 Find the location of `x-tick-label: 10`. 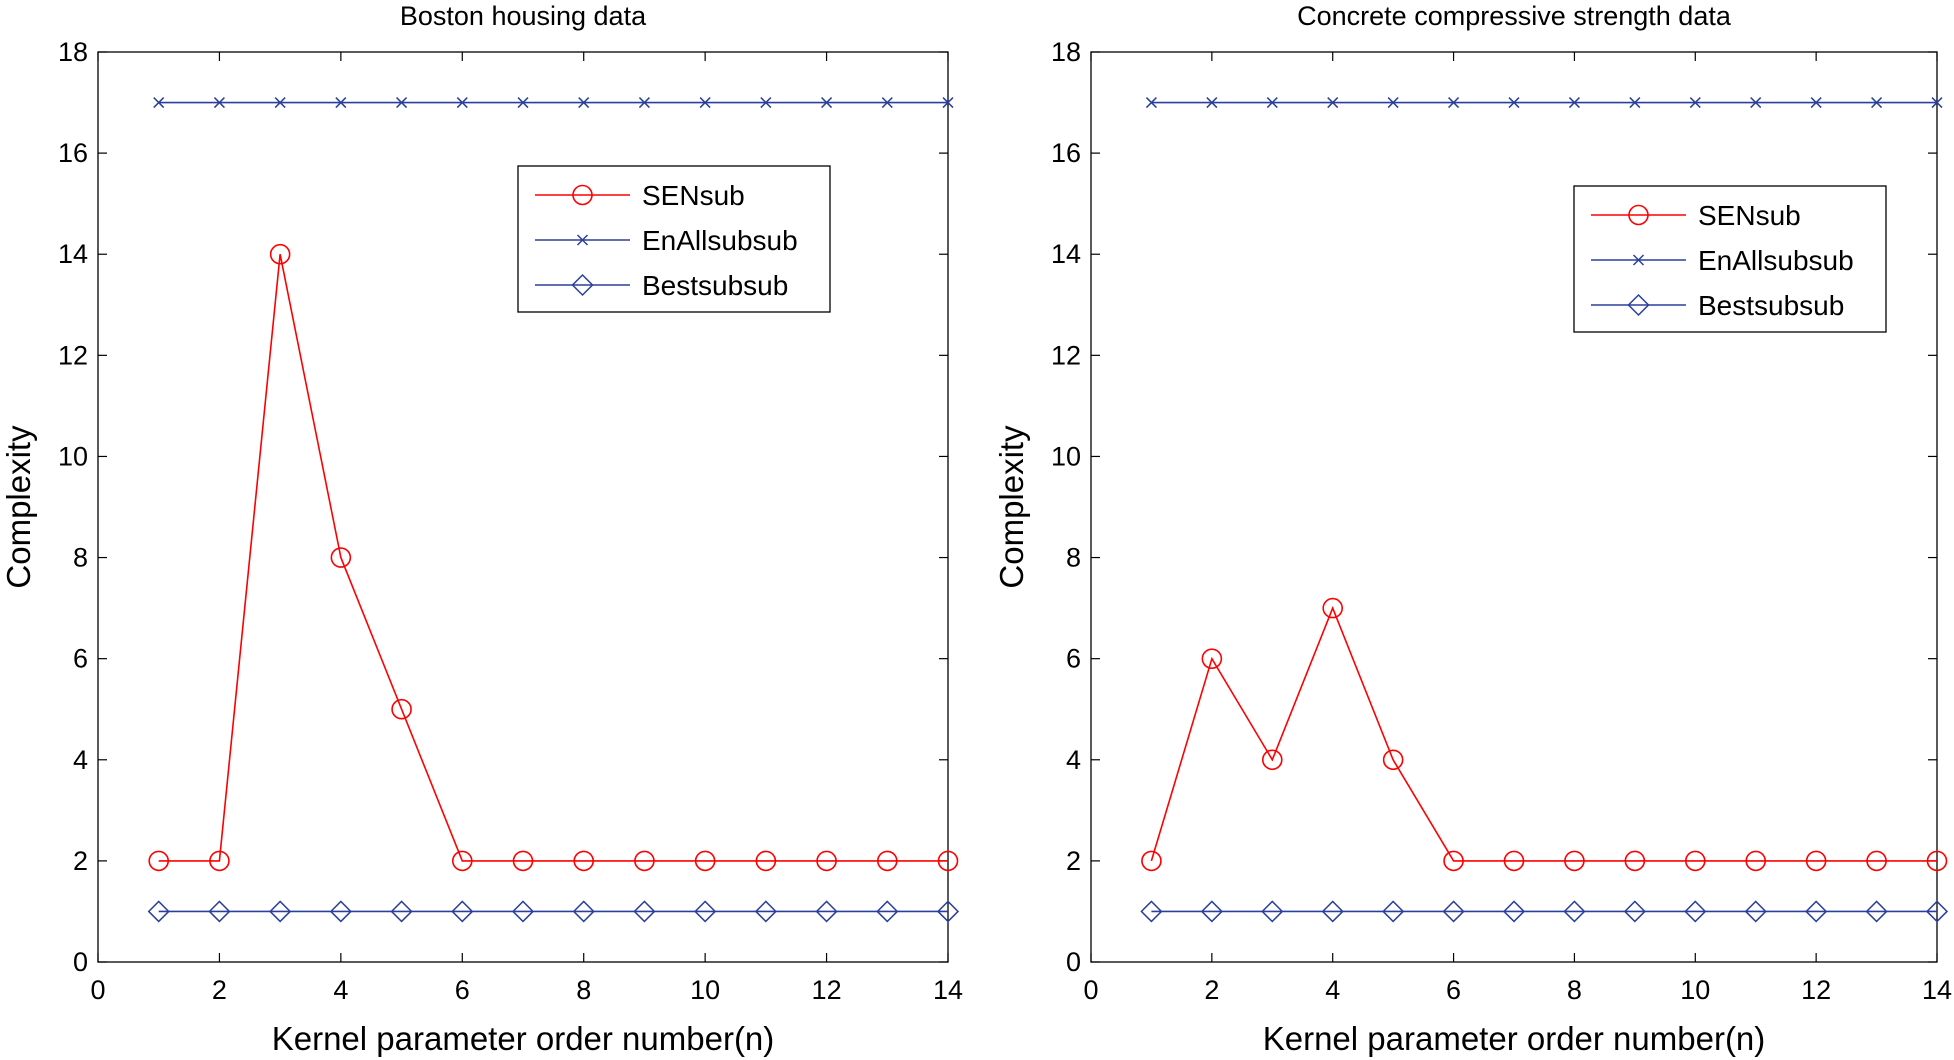

x-tick-label: 10 is located at coordinates (1695, 990).